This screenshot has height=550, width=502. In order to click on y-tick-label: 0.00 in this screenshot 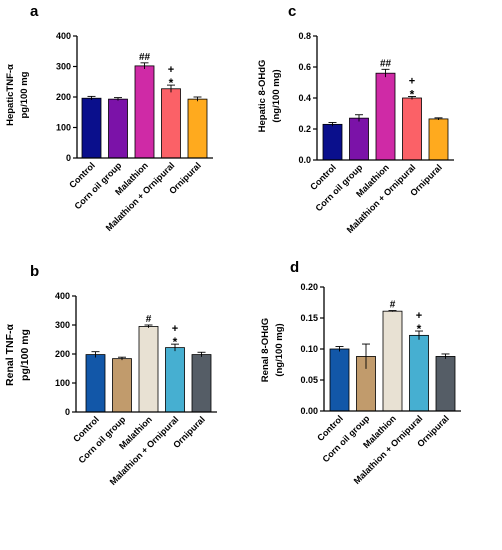, I will do `click(309, 411)`.